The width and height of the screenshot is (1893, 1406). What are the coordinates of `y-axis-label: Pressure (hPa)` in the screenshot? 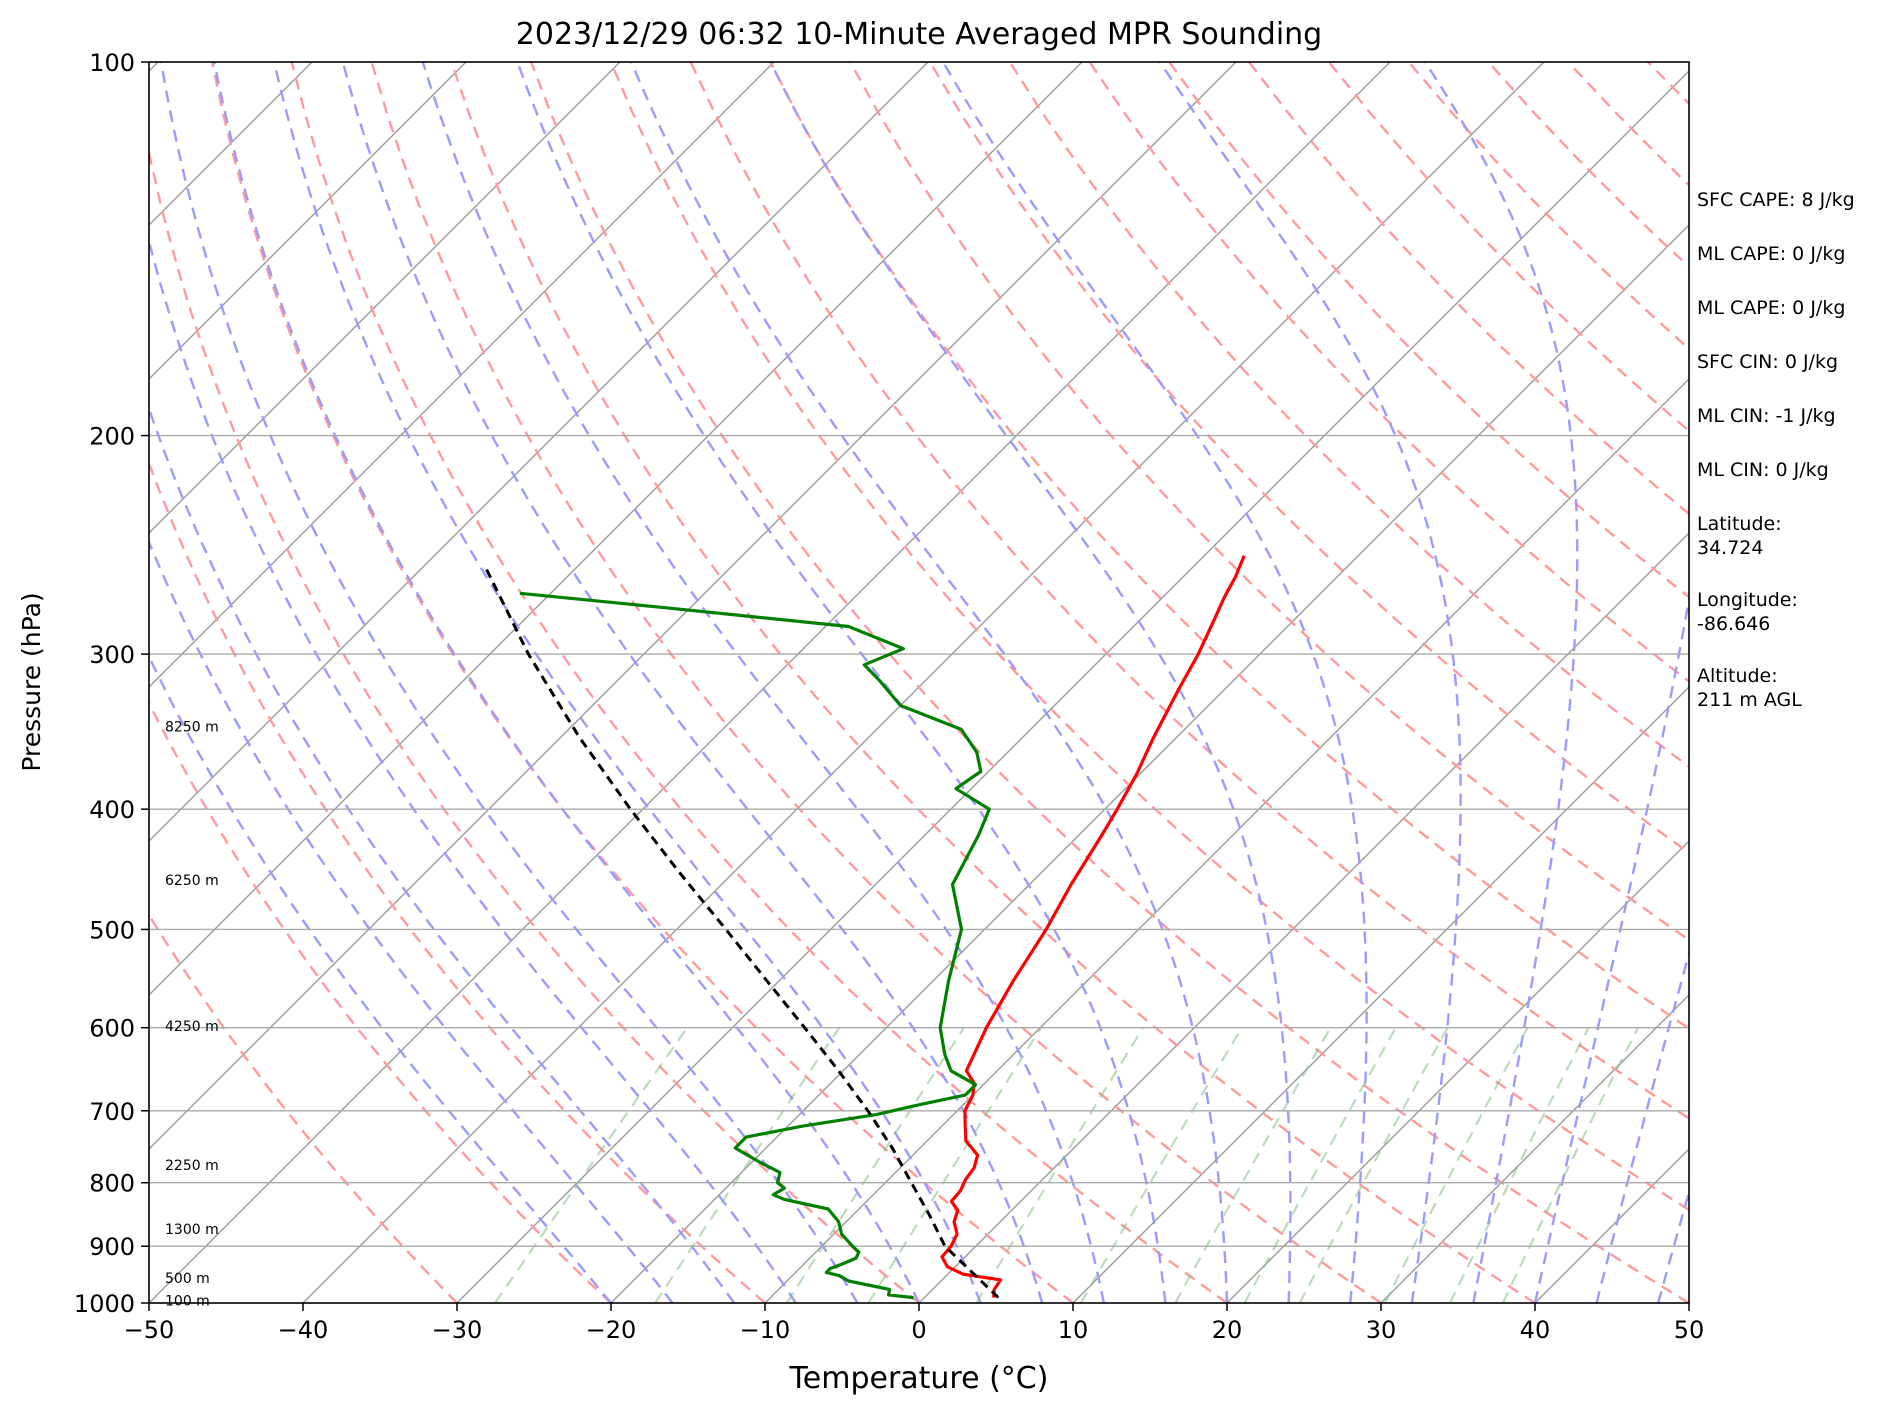 It's located at (31, 681).